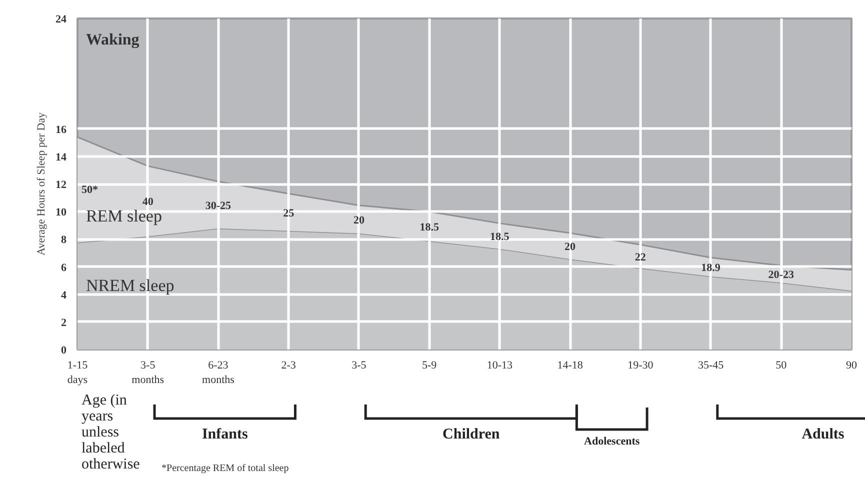 The height and width of the screenshot is (491, 865). What do you see at coordinates (218, 373) in the screenshot?
I see `x-tick-label: 6-23 months` at bounding box center [218, 373].